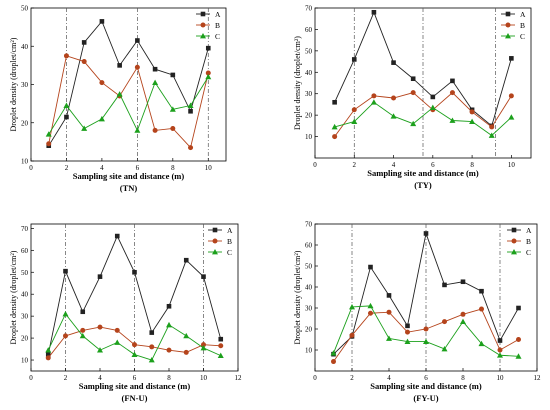  Describe the element at coordinates (218, 14) in the screenshot. I see `legend-label: A` at that location.